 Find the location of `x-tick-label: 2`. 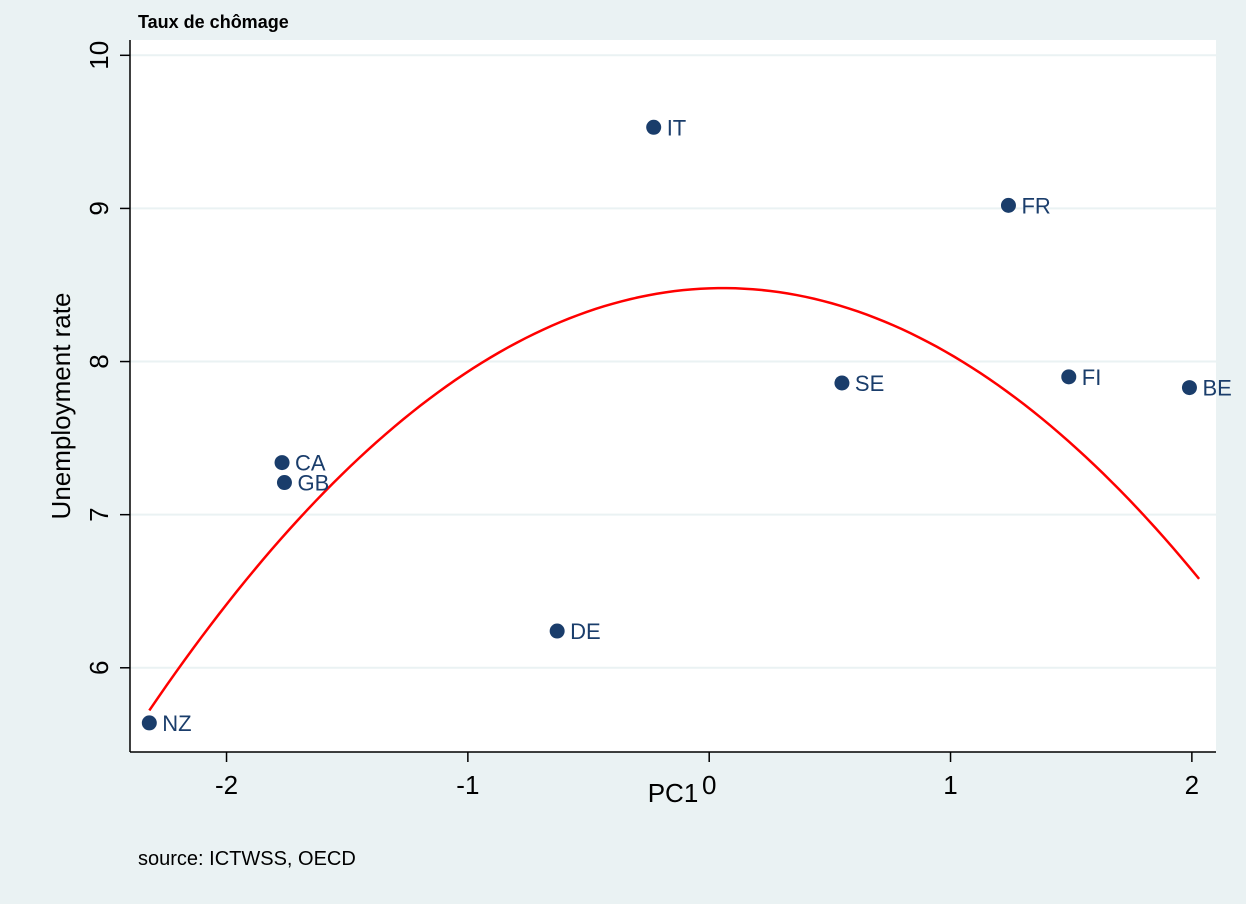

x-tick-label: 2 is located at coordinates (1192, 785).